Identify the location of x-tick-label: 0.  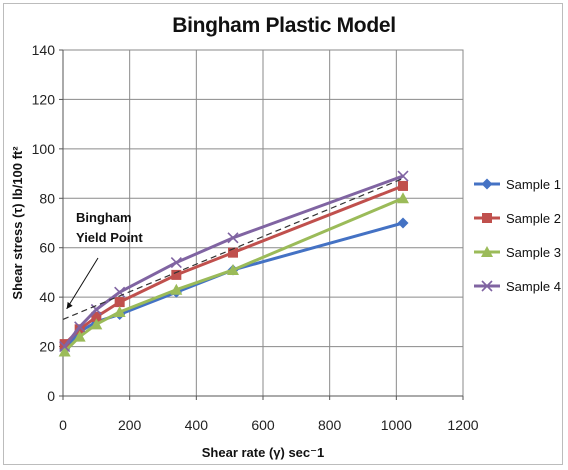
(63, 425).